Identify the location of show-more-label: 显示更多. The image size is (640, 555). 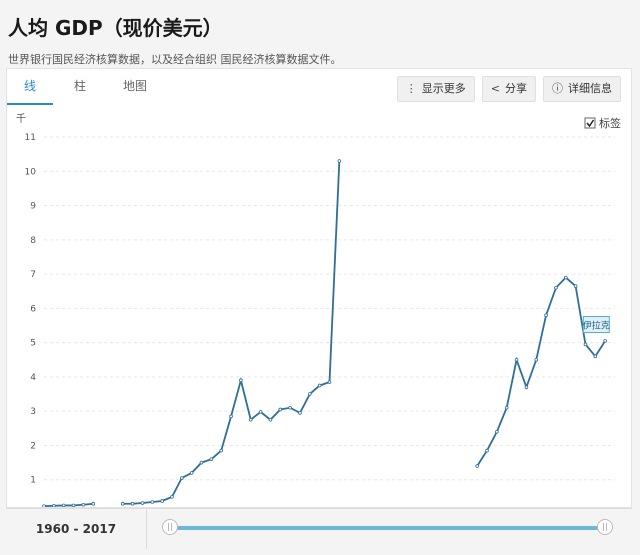
(443, 88).